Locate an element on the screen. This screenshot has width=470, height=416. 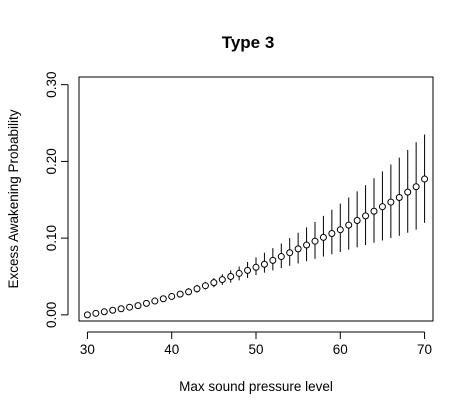
y-tick-label: 0.10 is located at coordinates (51, 238).